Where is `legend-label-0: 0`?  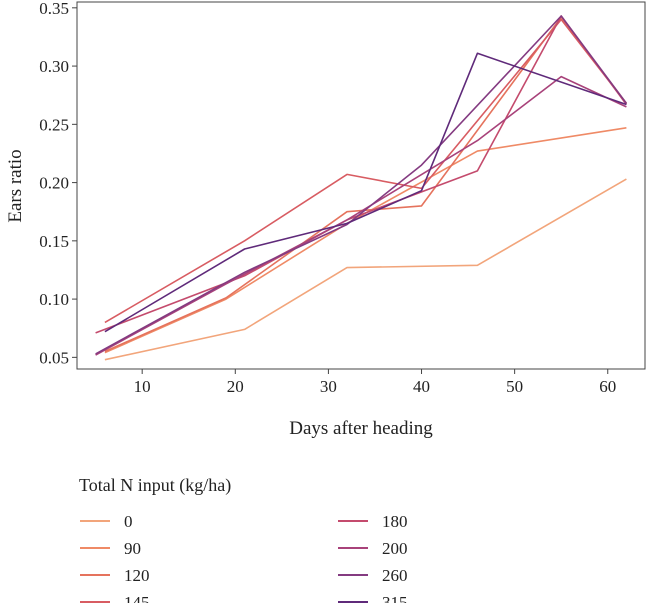 legend-label-0: 0 is located at coordinates (128, 521).